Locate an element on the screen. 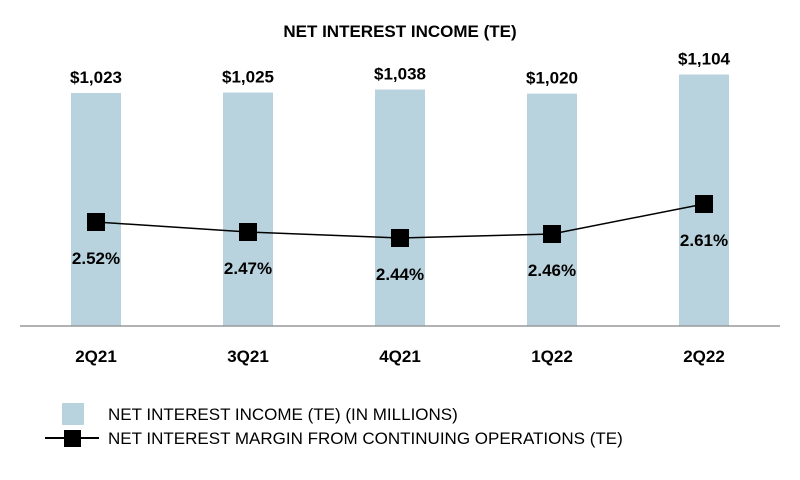 Image resolution: width=800 pixels, height=480 pixels. legend-bar-swatch is located at coordinates (73, 414).